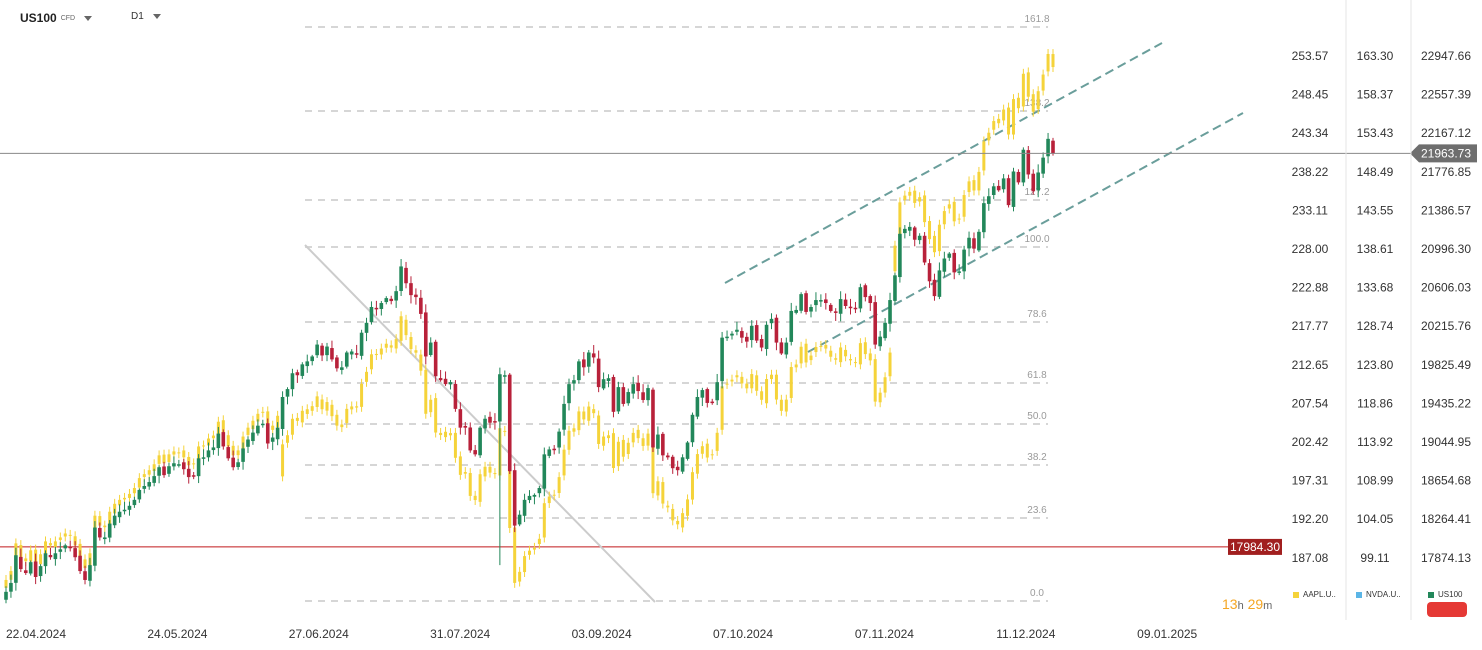 The height and width of the screenshot is (650, 1482). What do you see at coordinates (1037, 416) in the screenshot?
I see `fib-level-label: 50.0` at bounding box center [1037, 416].